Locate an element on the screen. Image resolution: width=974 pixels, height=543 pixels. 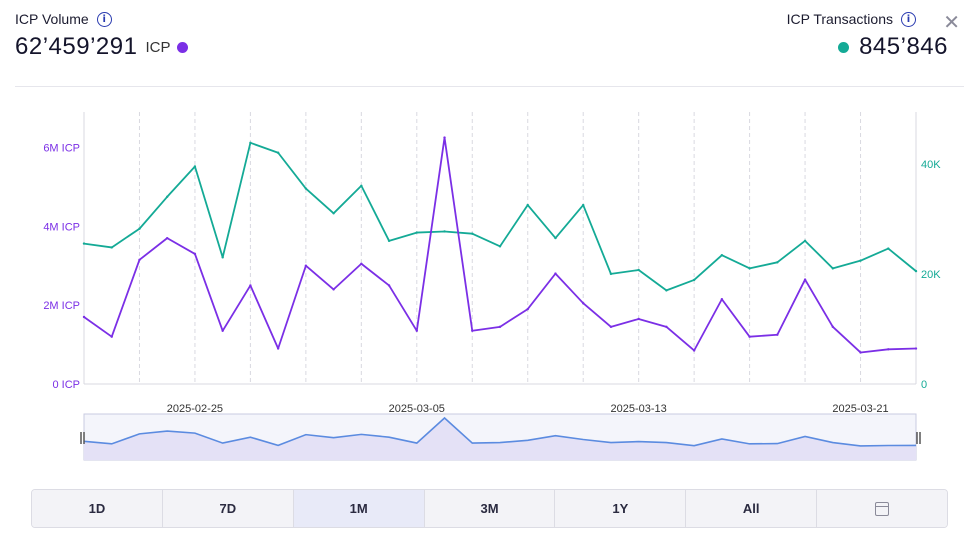
volume-label-group: ICP Volume i is located at coordinates (63, 19).